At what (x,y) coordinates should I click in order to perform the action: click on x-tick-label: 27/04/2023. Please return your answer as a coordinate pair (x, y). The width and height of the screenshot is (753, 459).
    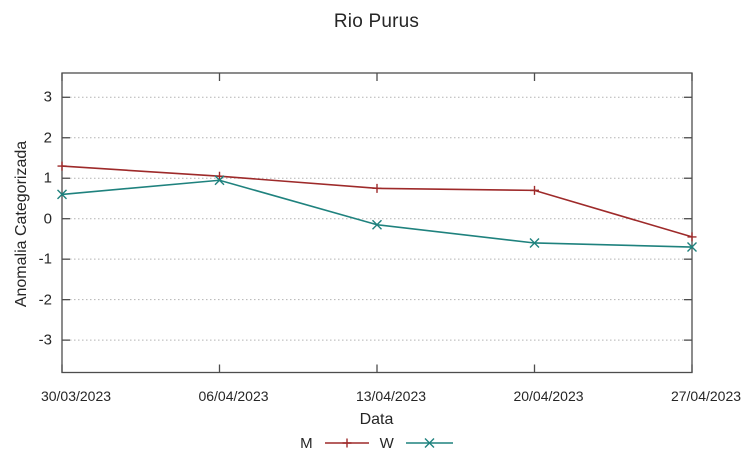
    Looking at the image, I should click on (706, 396).